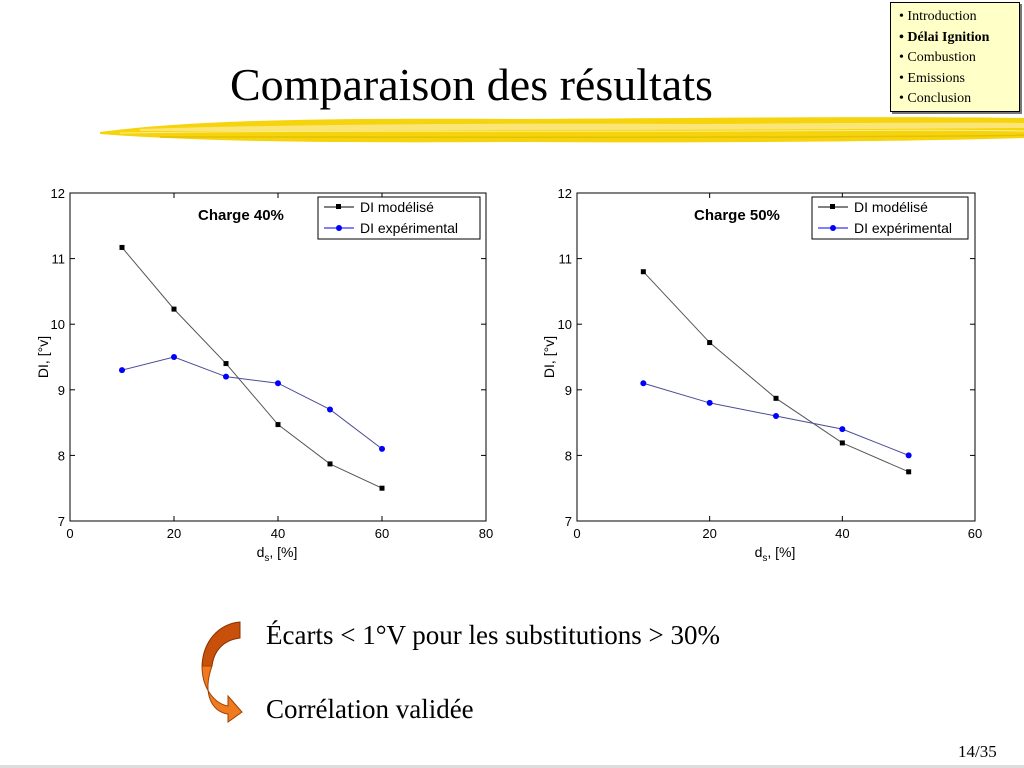  What do you see at coordinates (222, 672) in the screenshot?
I see `curved-arrow-icon` at bounding box center [222, 672].